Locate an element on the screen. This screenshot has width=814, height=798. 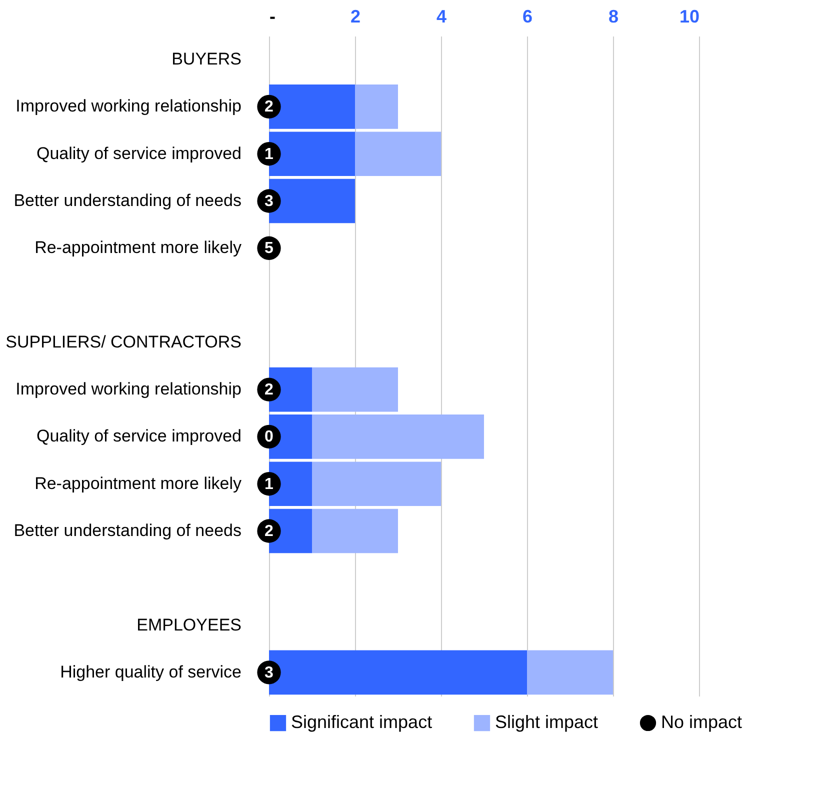
annotation: 5 is located at coordinates (269, 249).